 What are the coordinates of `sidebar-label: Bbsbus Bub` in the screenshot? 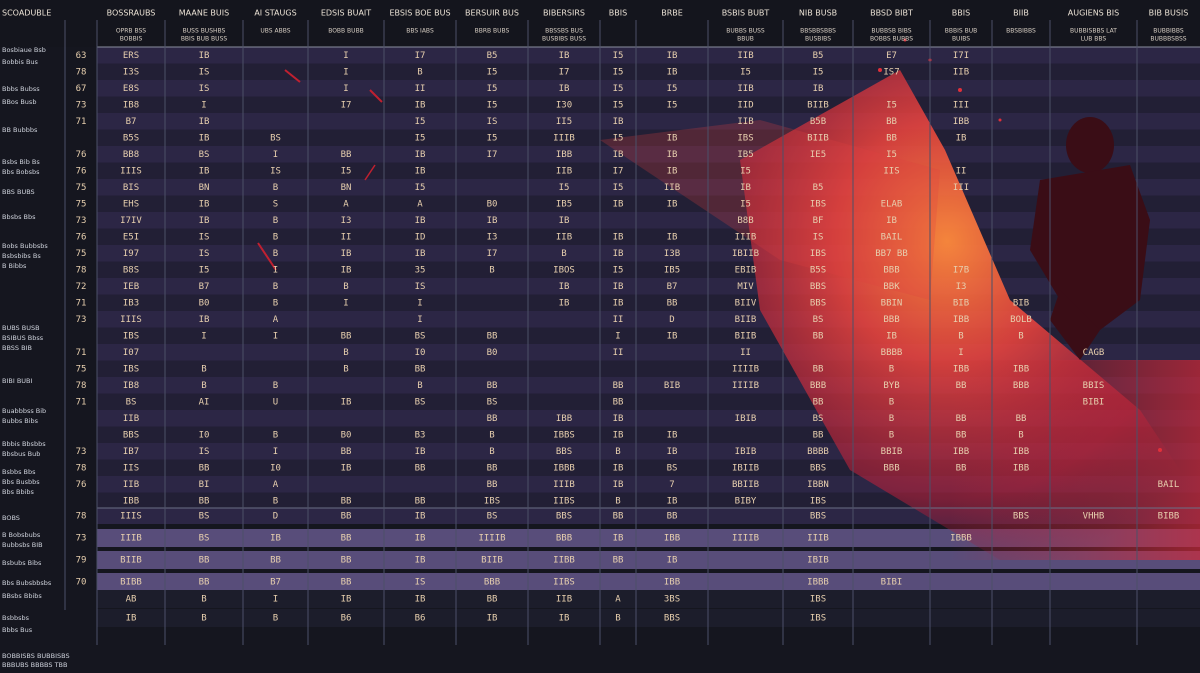 It's located at (21, 454).